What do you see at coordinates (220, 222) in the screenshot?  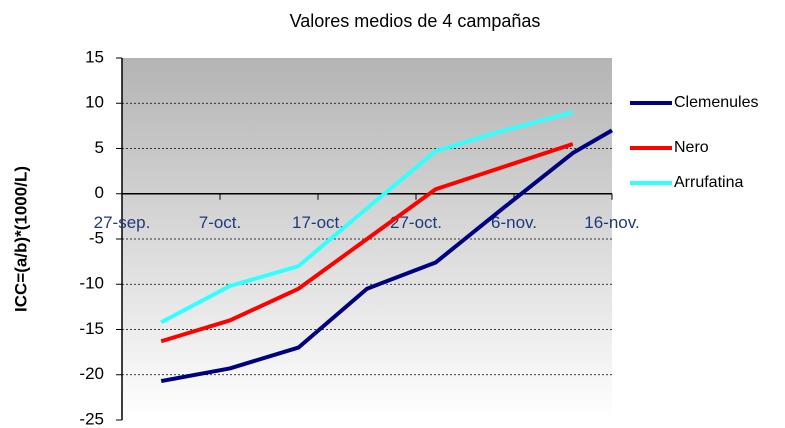 I see `x-tick-label: 7-oct.` at bounding box center [220, 222].